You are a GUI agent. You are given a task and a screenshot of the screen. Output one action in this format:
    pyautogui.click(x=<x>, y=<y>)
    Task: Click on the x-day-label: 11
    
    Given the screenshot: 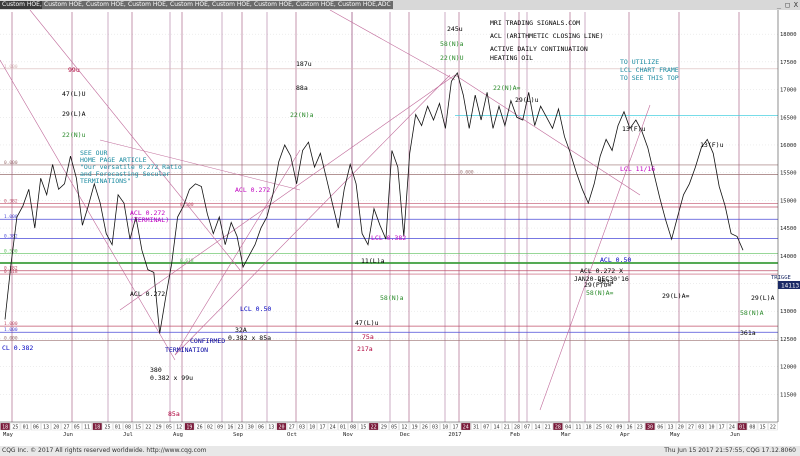 What is the action you would take?
    pyautogui.click(x=578, y=428)
    